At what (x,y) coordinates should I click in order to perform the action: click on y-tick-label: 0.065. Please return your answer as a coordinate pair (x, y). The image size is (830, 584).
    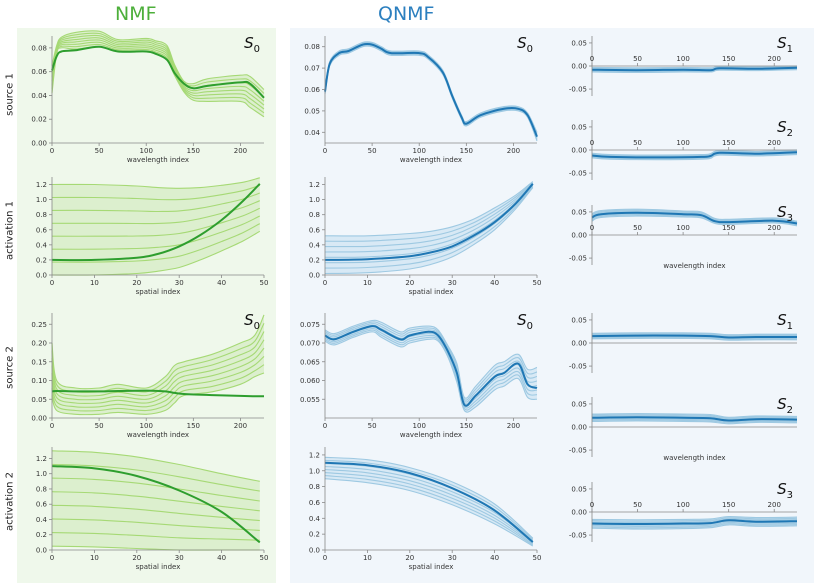
    Looking at the image, I should click on (310, 362).